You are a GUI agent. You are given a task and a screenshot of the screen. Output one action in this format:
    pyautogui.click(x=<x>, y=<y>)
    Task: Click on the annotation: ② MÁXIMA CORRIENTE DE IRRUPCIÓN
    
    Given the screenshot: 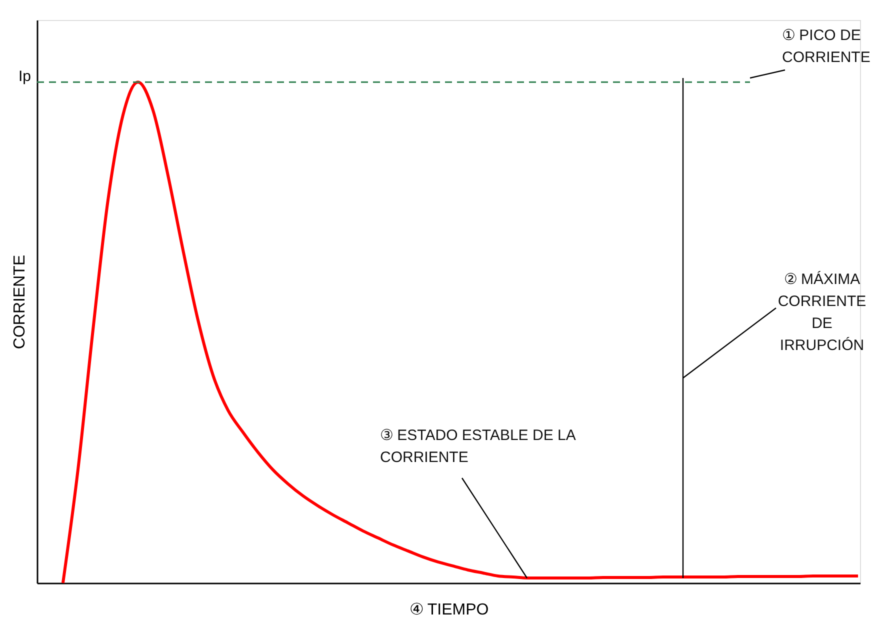 What is the action you would take?
    pyautogui.click(x=822, y=312)
    